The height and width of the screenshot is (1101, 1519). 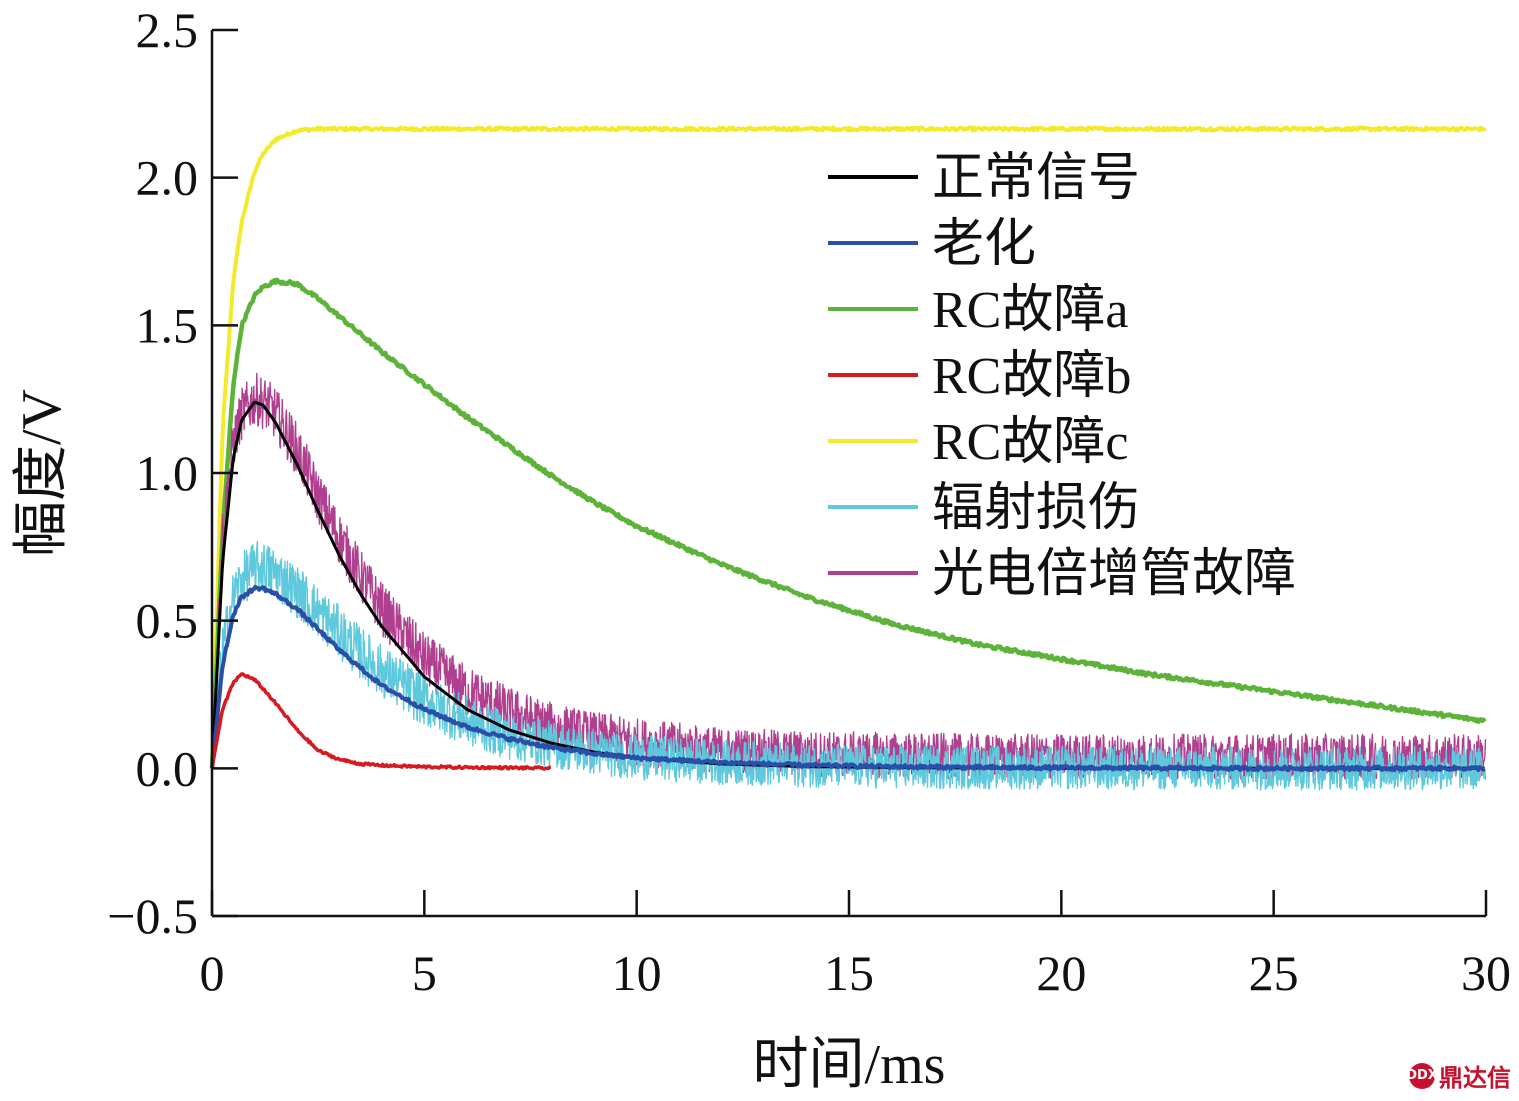 What do you see at coordinates (424, 973) in the screenshot?
I see `x-tick-label: 5` at bounding box center [424, 973].